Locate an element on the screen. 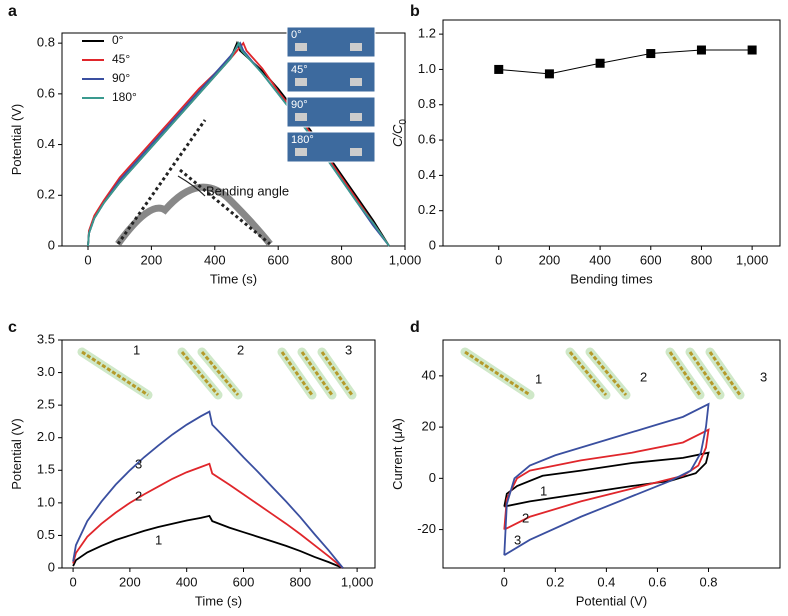 The image size is (788, 616). y-tick-label: 0.5 is located at coordinates (46, 534).